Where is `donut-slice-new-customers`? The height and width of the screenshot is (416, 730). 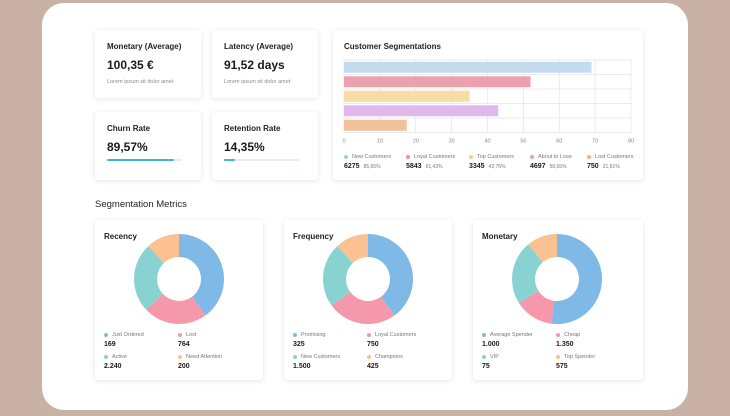
donut-slice-new-customers is located at coordinates (338, 276).